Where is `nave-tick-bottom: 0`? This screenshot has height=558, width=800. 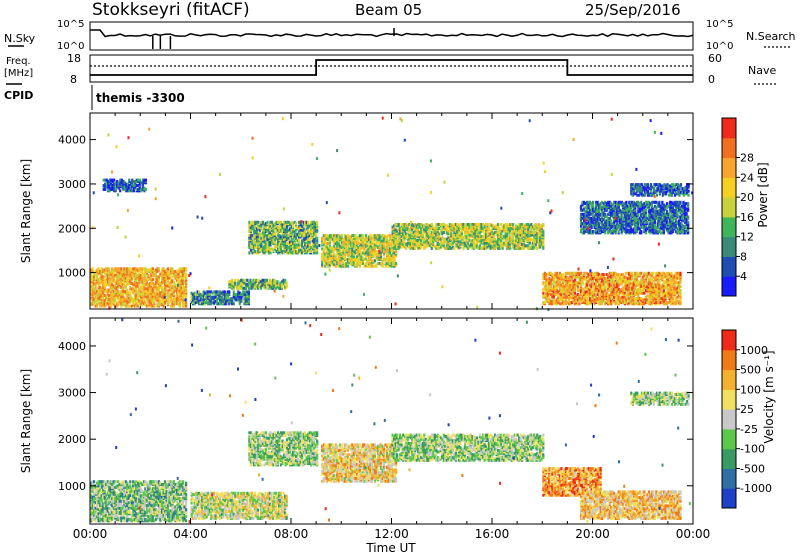 nave-tick-bottom: 0 is located at coordinates (711, 79).